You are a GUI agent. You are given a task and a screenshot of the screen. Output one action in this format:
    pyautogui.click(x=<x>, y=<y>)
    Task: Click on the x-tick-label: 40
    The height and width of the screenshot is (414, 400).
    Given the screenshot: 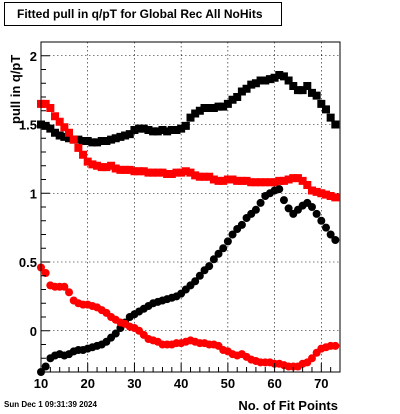 What is the action you would take?
    pyautogui.click(x=181, y=383)
    